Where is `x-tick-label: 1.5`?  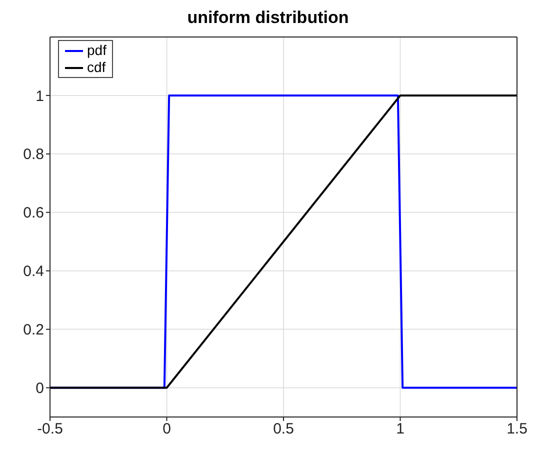
x-tick-label: 1.5 is located at coordinates (517, 429).